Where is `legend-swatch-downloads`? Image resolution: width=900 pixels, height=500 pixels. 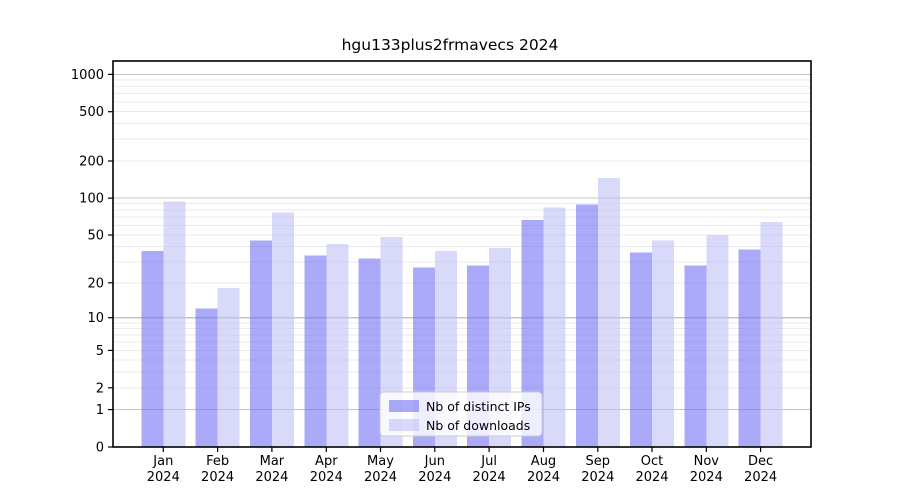
legend-swatch-downloads is located at coordinates (404, 425).